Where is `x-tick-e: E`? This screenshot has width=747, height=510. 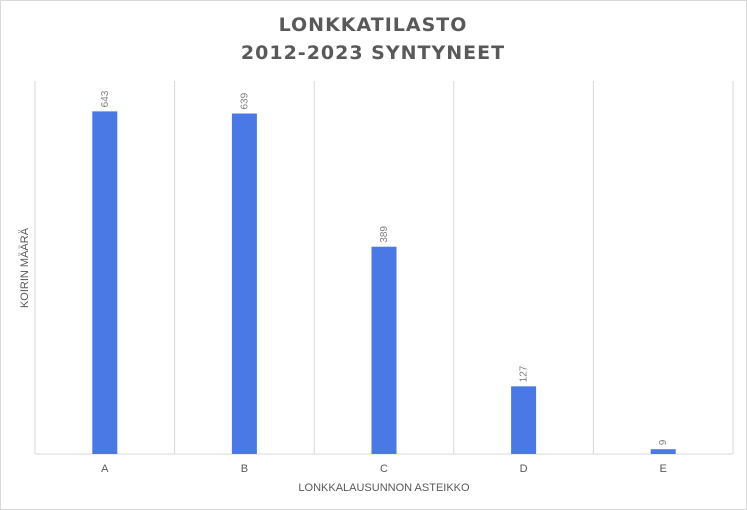 x-tick-e: E is located at coordinates (663, 469).